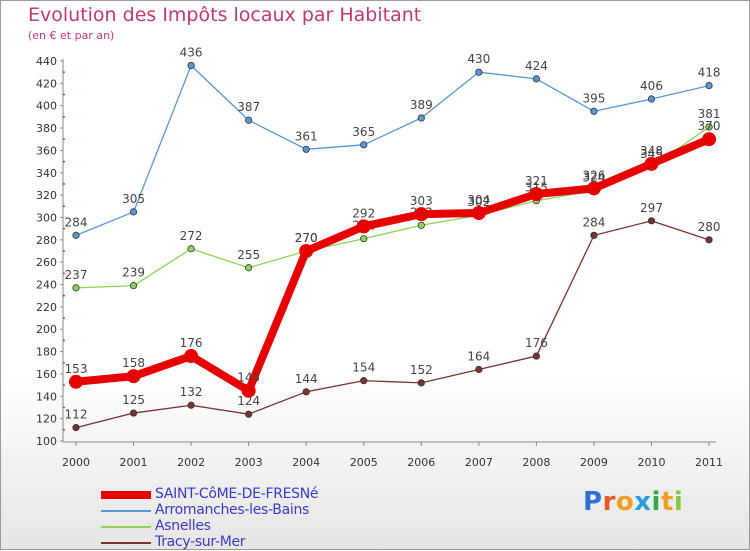 The width and height of the screenshot is (750, 551). I want to click on x-tick-label: 2010, so click(652, 462).